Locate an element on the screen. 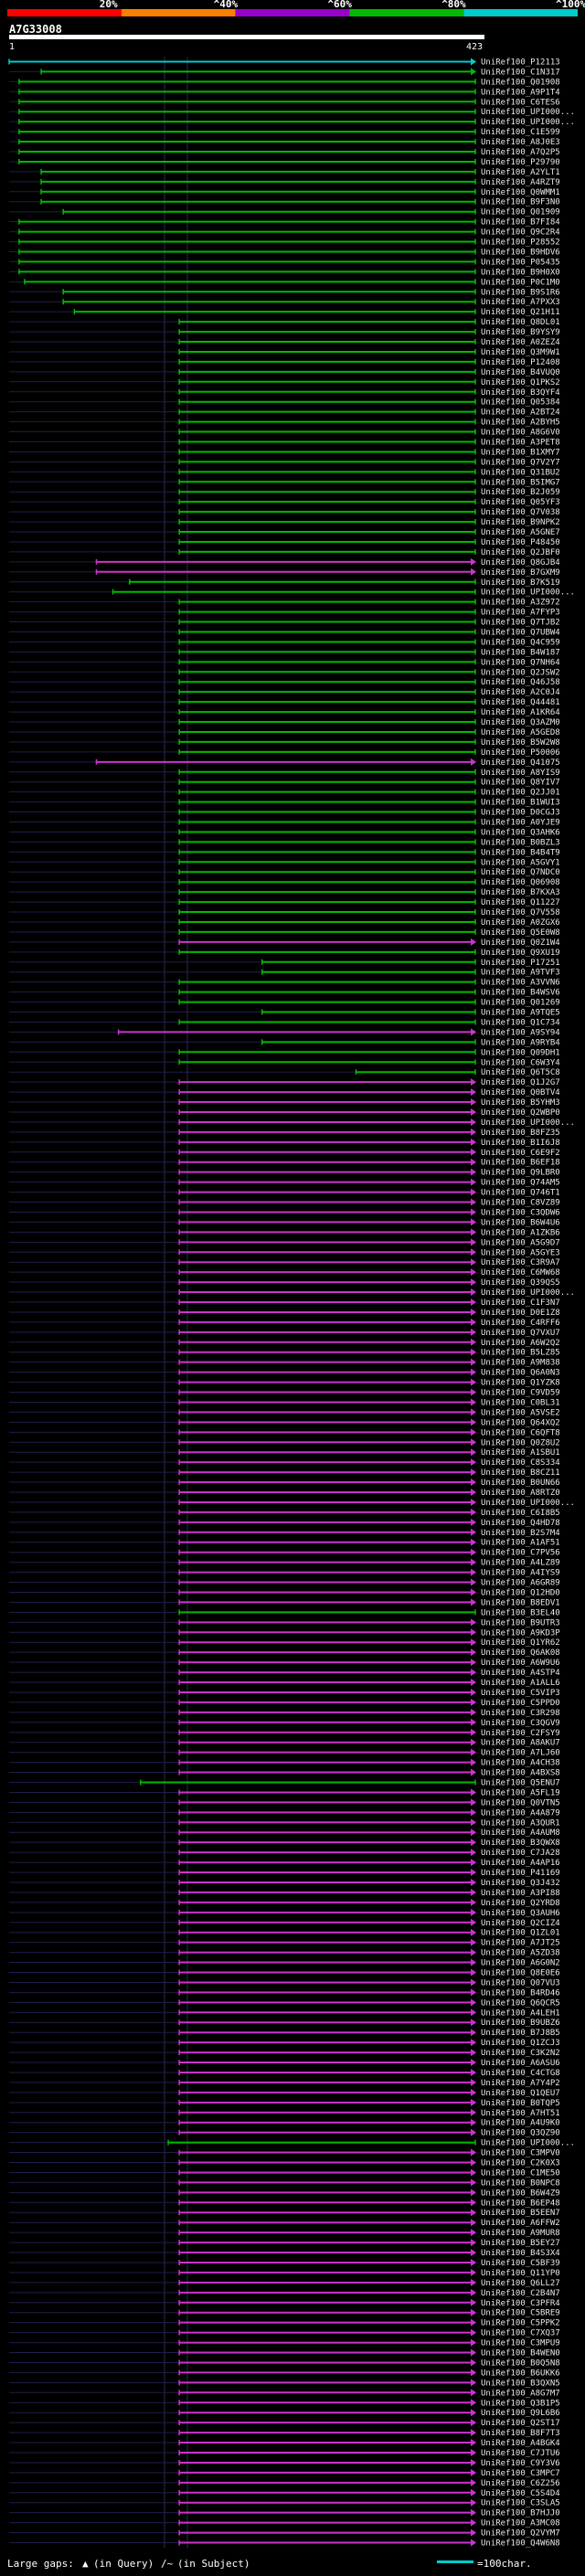 This screenshot has height=2576, width=585. hit-label: UniRef100_B3QYF4 is located at coordinates (520, 393).